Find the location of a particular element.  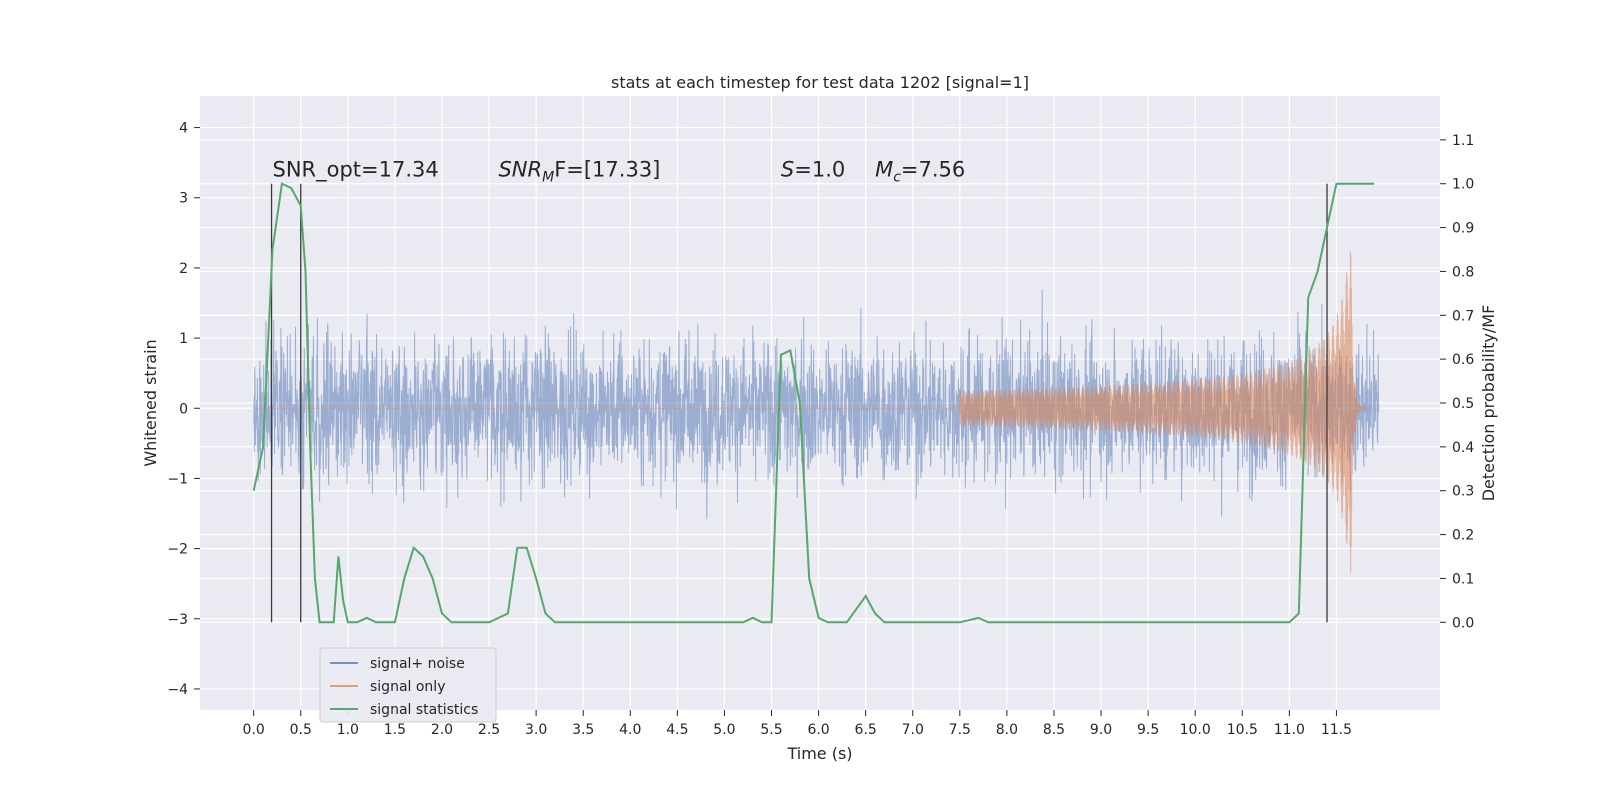

annotation-0: SNR_opt=17.34 is located at coordinates (355, 170).